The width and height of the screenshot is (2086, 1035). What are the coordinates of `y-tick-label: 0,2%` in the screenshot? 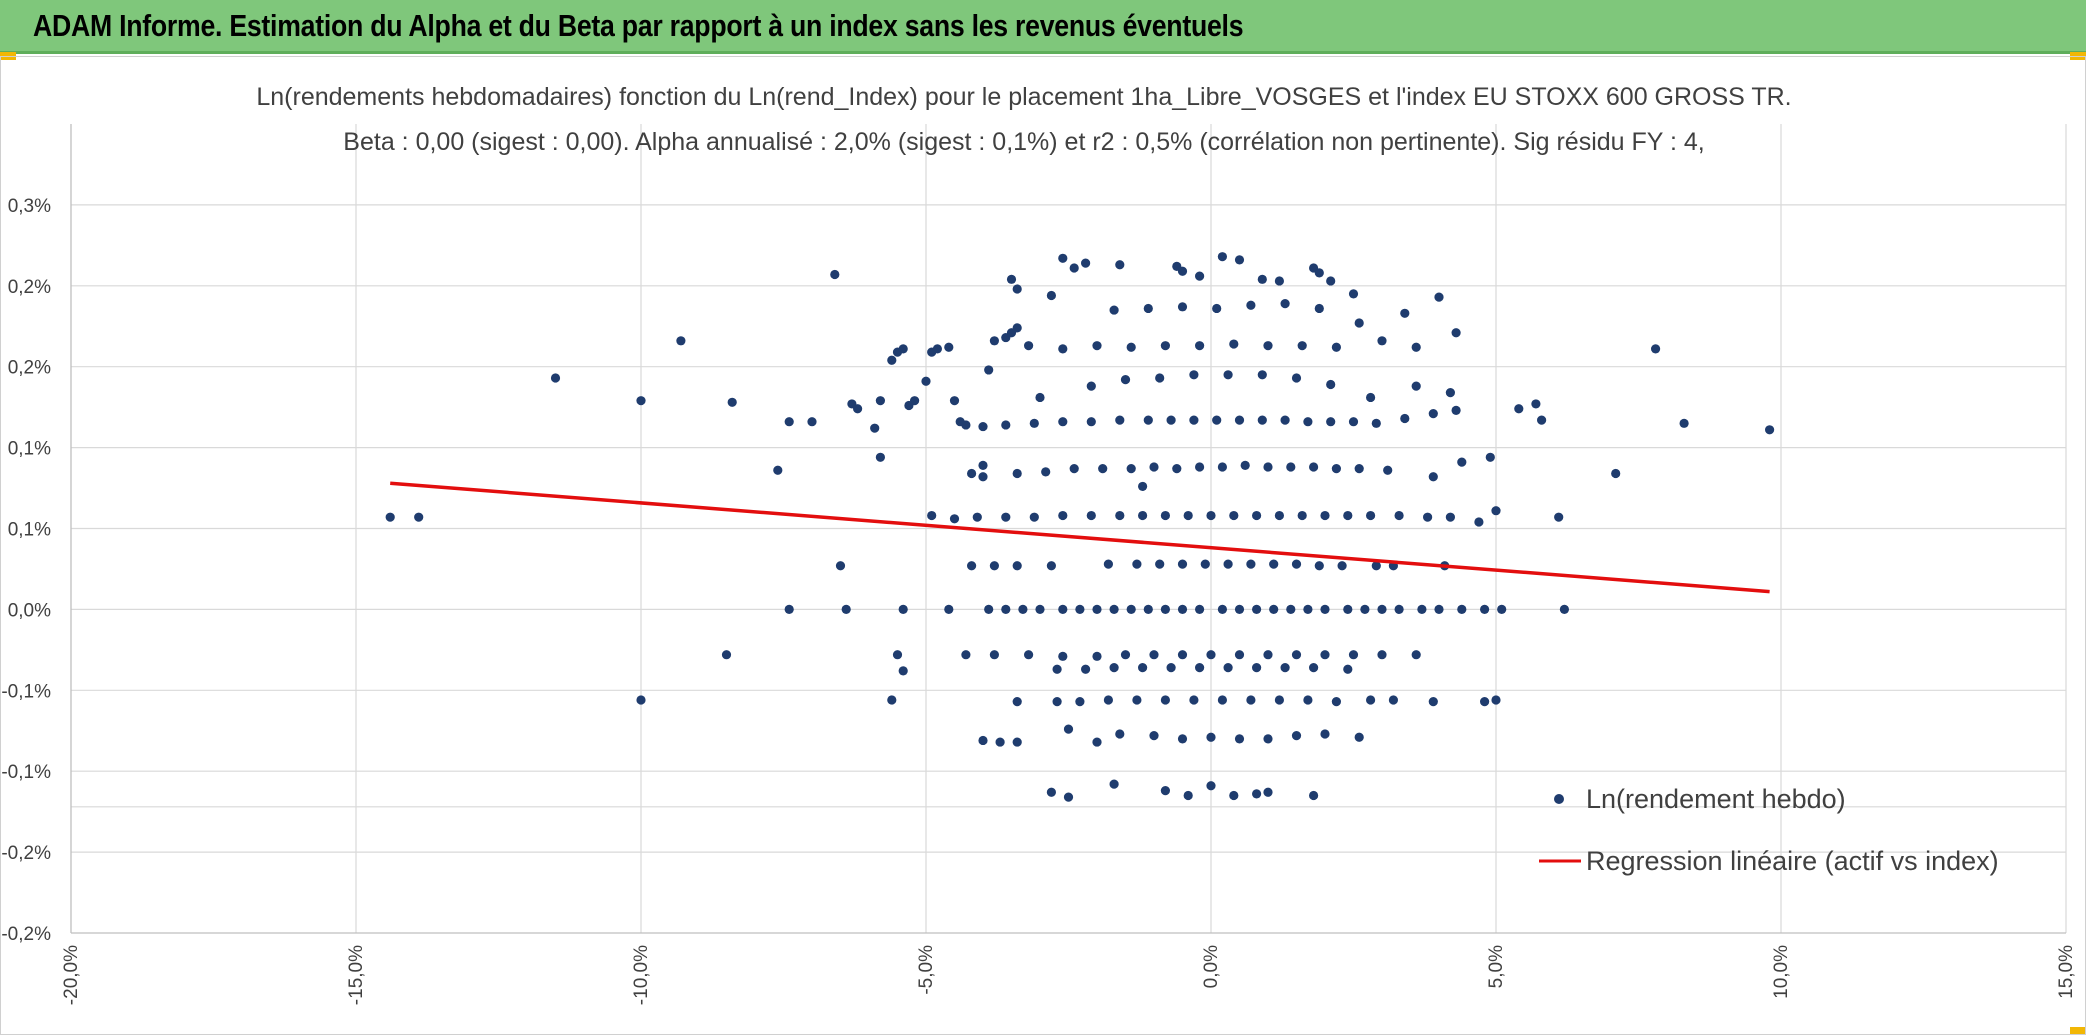 It's located at (29, 287).